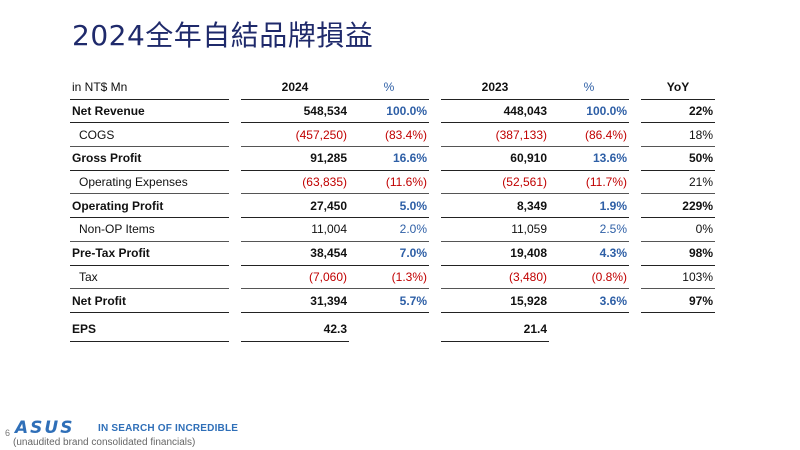 This screenshot has height=450, width=800. Describe the element at coordinates (589, 253) in the screenshot. I see `pct-2023: 4.3%` at that location.